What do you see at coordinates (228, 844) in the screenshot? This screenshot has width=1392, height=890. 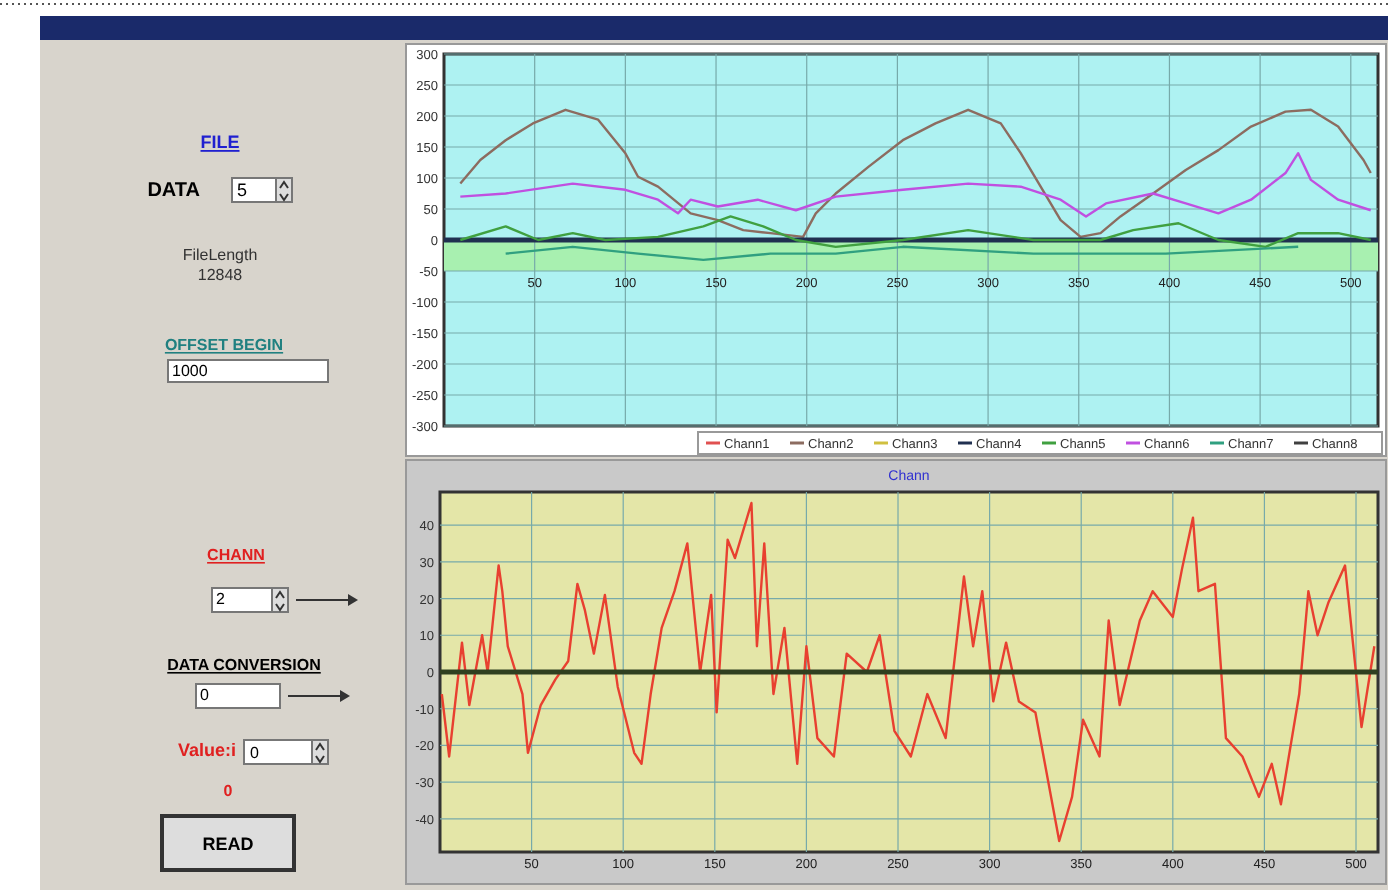 I see `text: READ` at bounding box center [228, 844].